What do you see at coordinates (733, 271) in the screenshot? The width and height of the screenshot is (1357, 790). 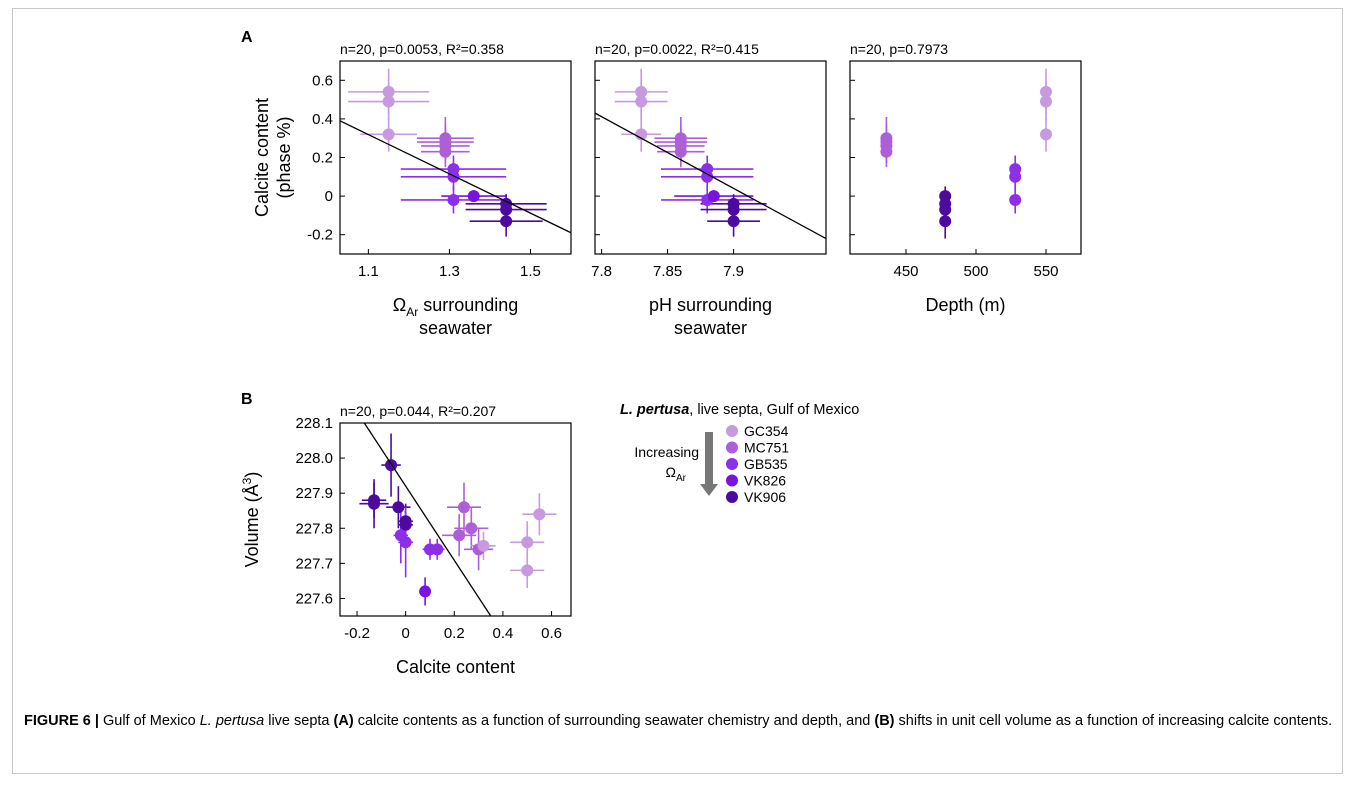 I see `x-tick-label: 7.9` at bounding box center [733, 271].